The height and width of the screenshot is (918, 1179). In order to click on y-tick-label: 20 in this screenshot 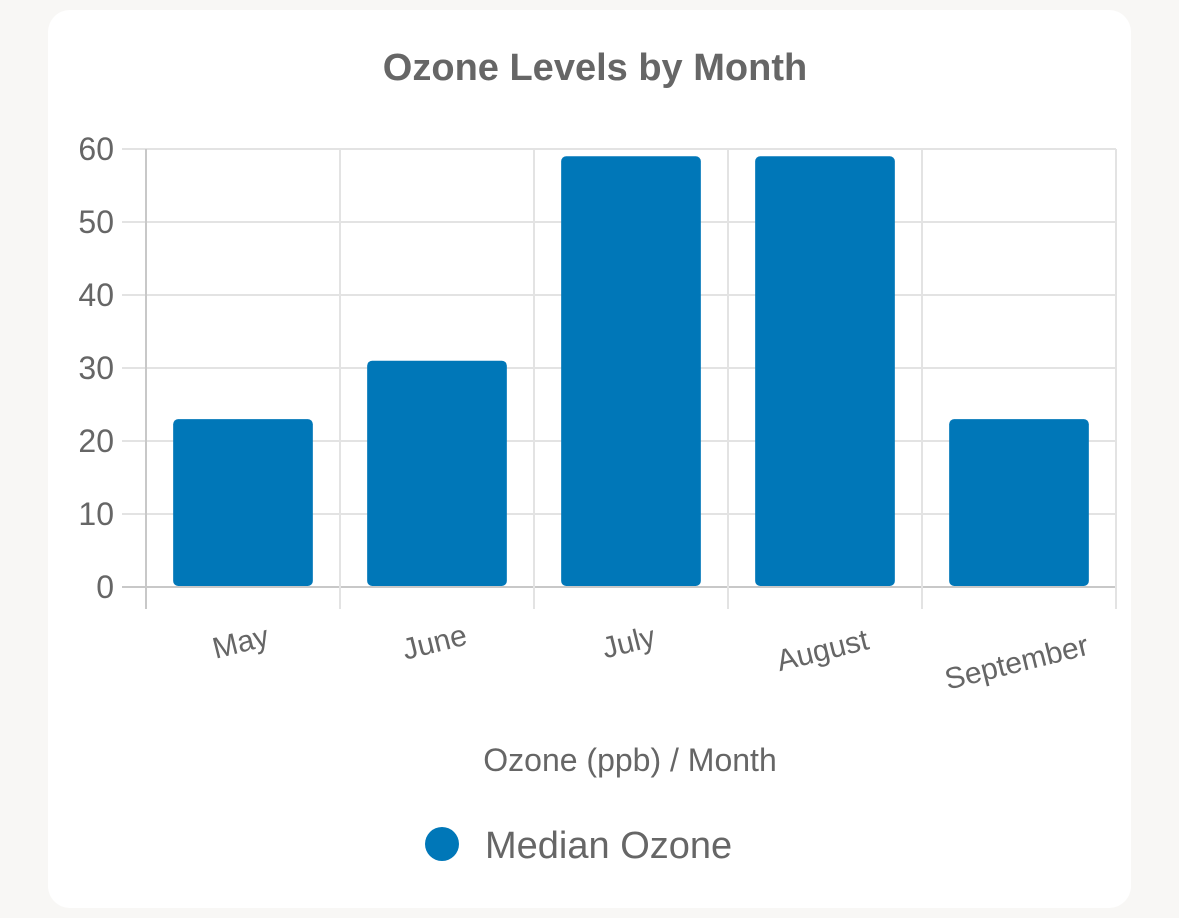, I will do `click(96, 441)`.